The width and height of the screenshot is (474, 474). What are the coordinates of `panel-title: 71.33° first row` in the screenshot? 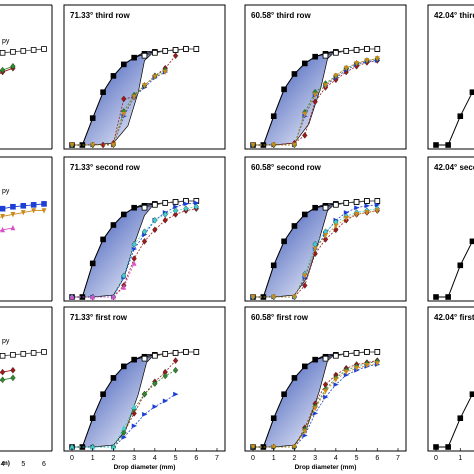 It's located at (99, 317).